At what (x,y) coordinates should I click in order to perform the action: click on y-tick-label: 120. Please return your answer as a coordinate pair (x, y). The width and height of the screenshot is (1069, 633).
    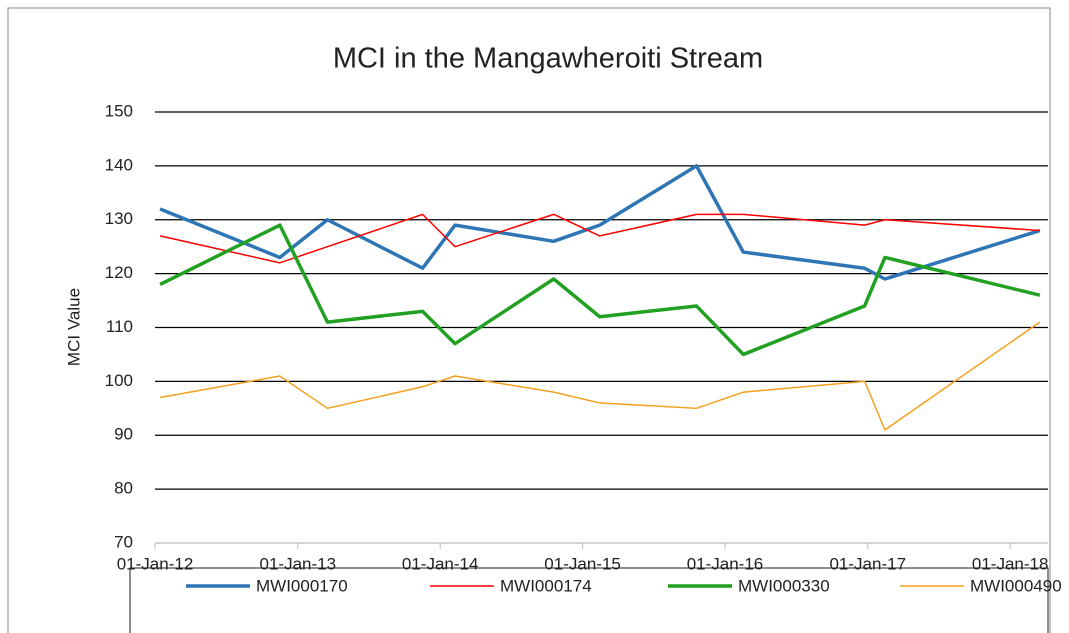
    Looking at the image, I should click on (119, 272).